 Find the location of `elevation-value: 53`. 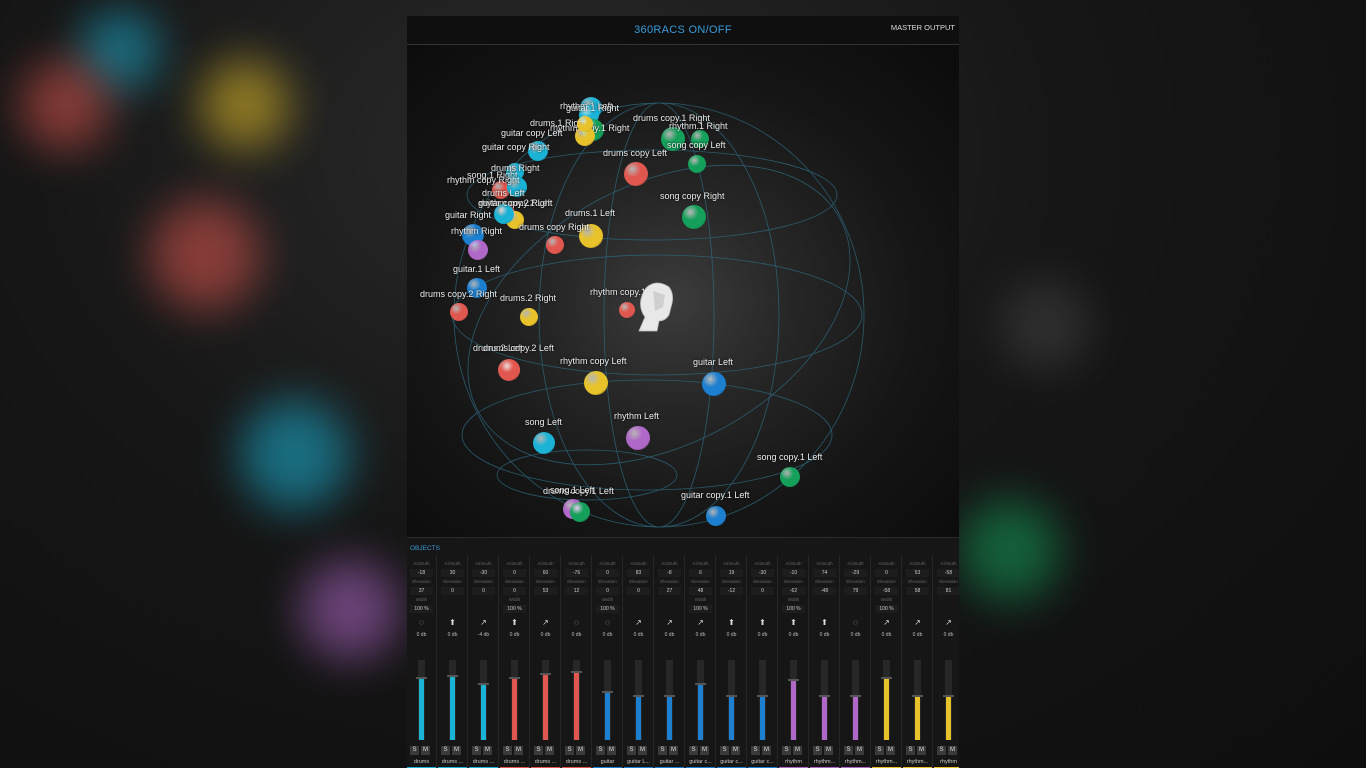

elevation-value: 53 is located at coordinates (545, 591).